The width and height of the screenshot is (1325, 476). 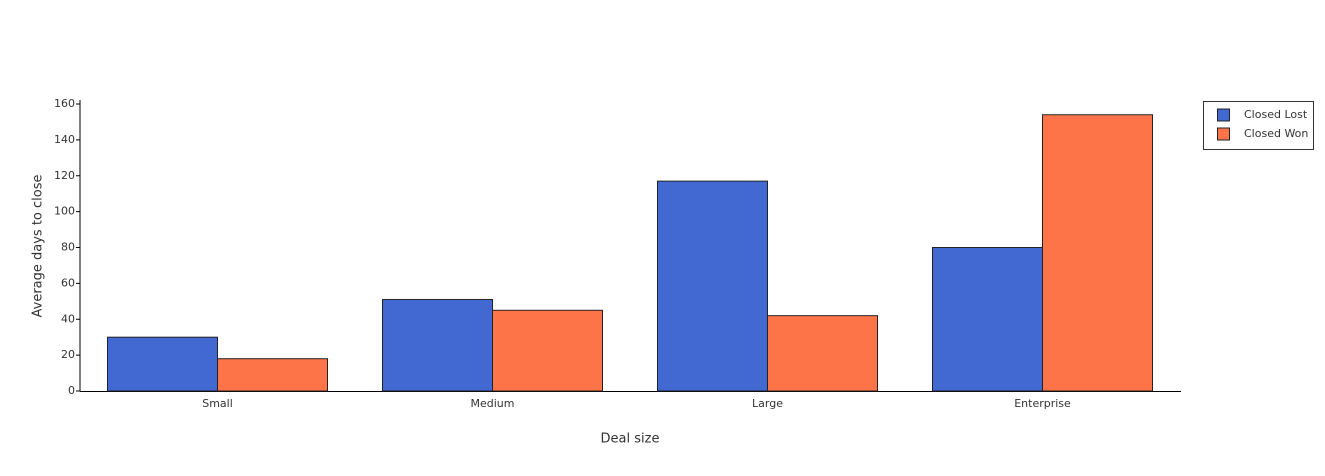 What do you see at coordinates (68, 282) in the screenshot?
I see `y-tick-label: 60` at bounding box center [68, 282].